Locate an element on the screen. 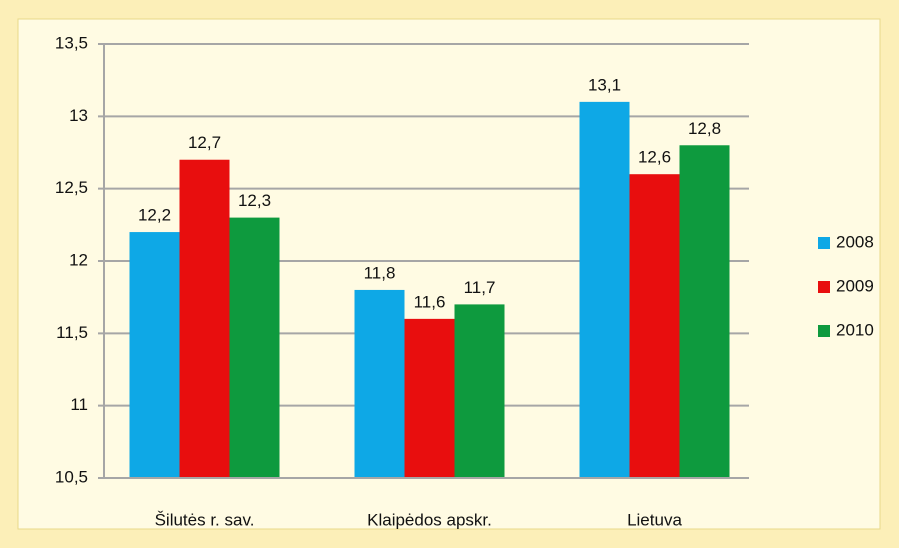  y-tick-label: 13,5 is located at coordinates (71, 42).